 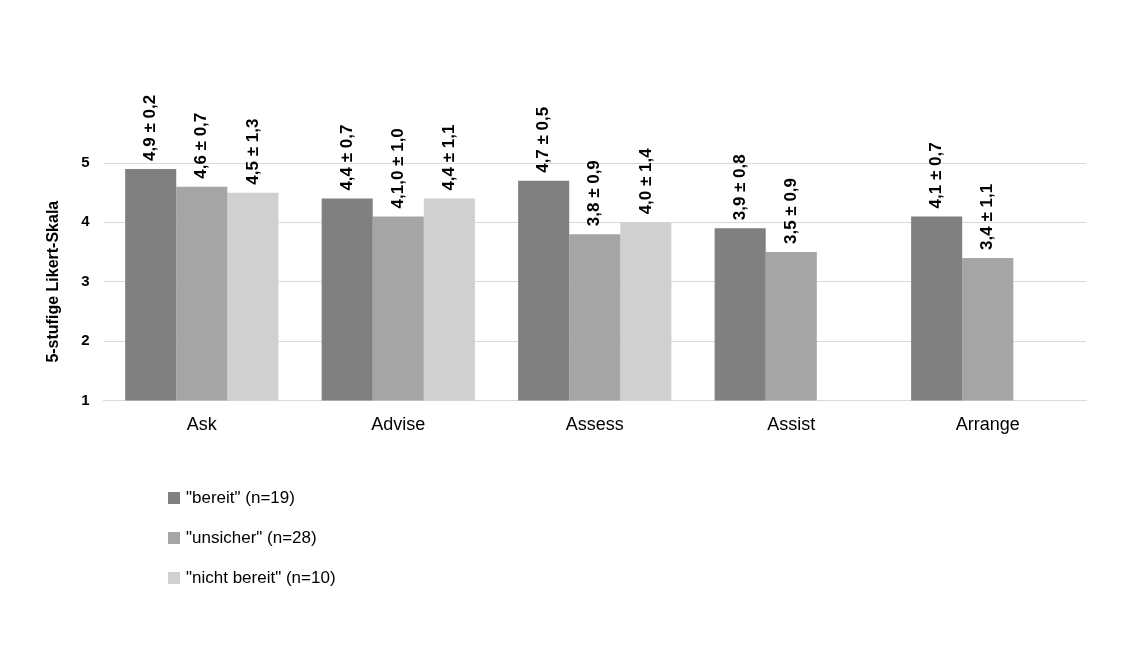 I want to click on data-label: 3,8 ± 0,9, so click(x=594, y=193).